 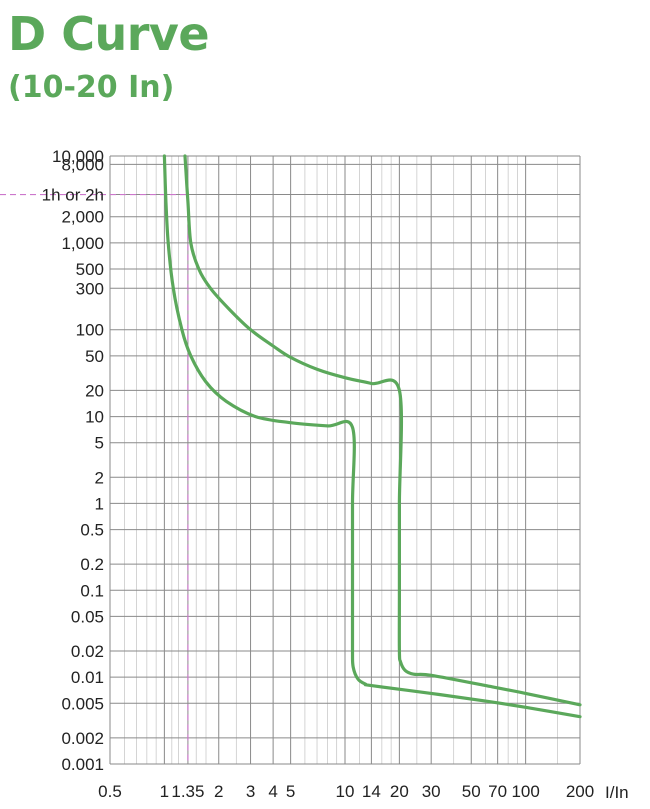 I want to click on y-tick-label: 1,000, so click(x=82, y=243).